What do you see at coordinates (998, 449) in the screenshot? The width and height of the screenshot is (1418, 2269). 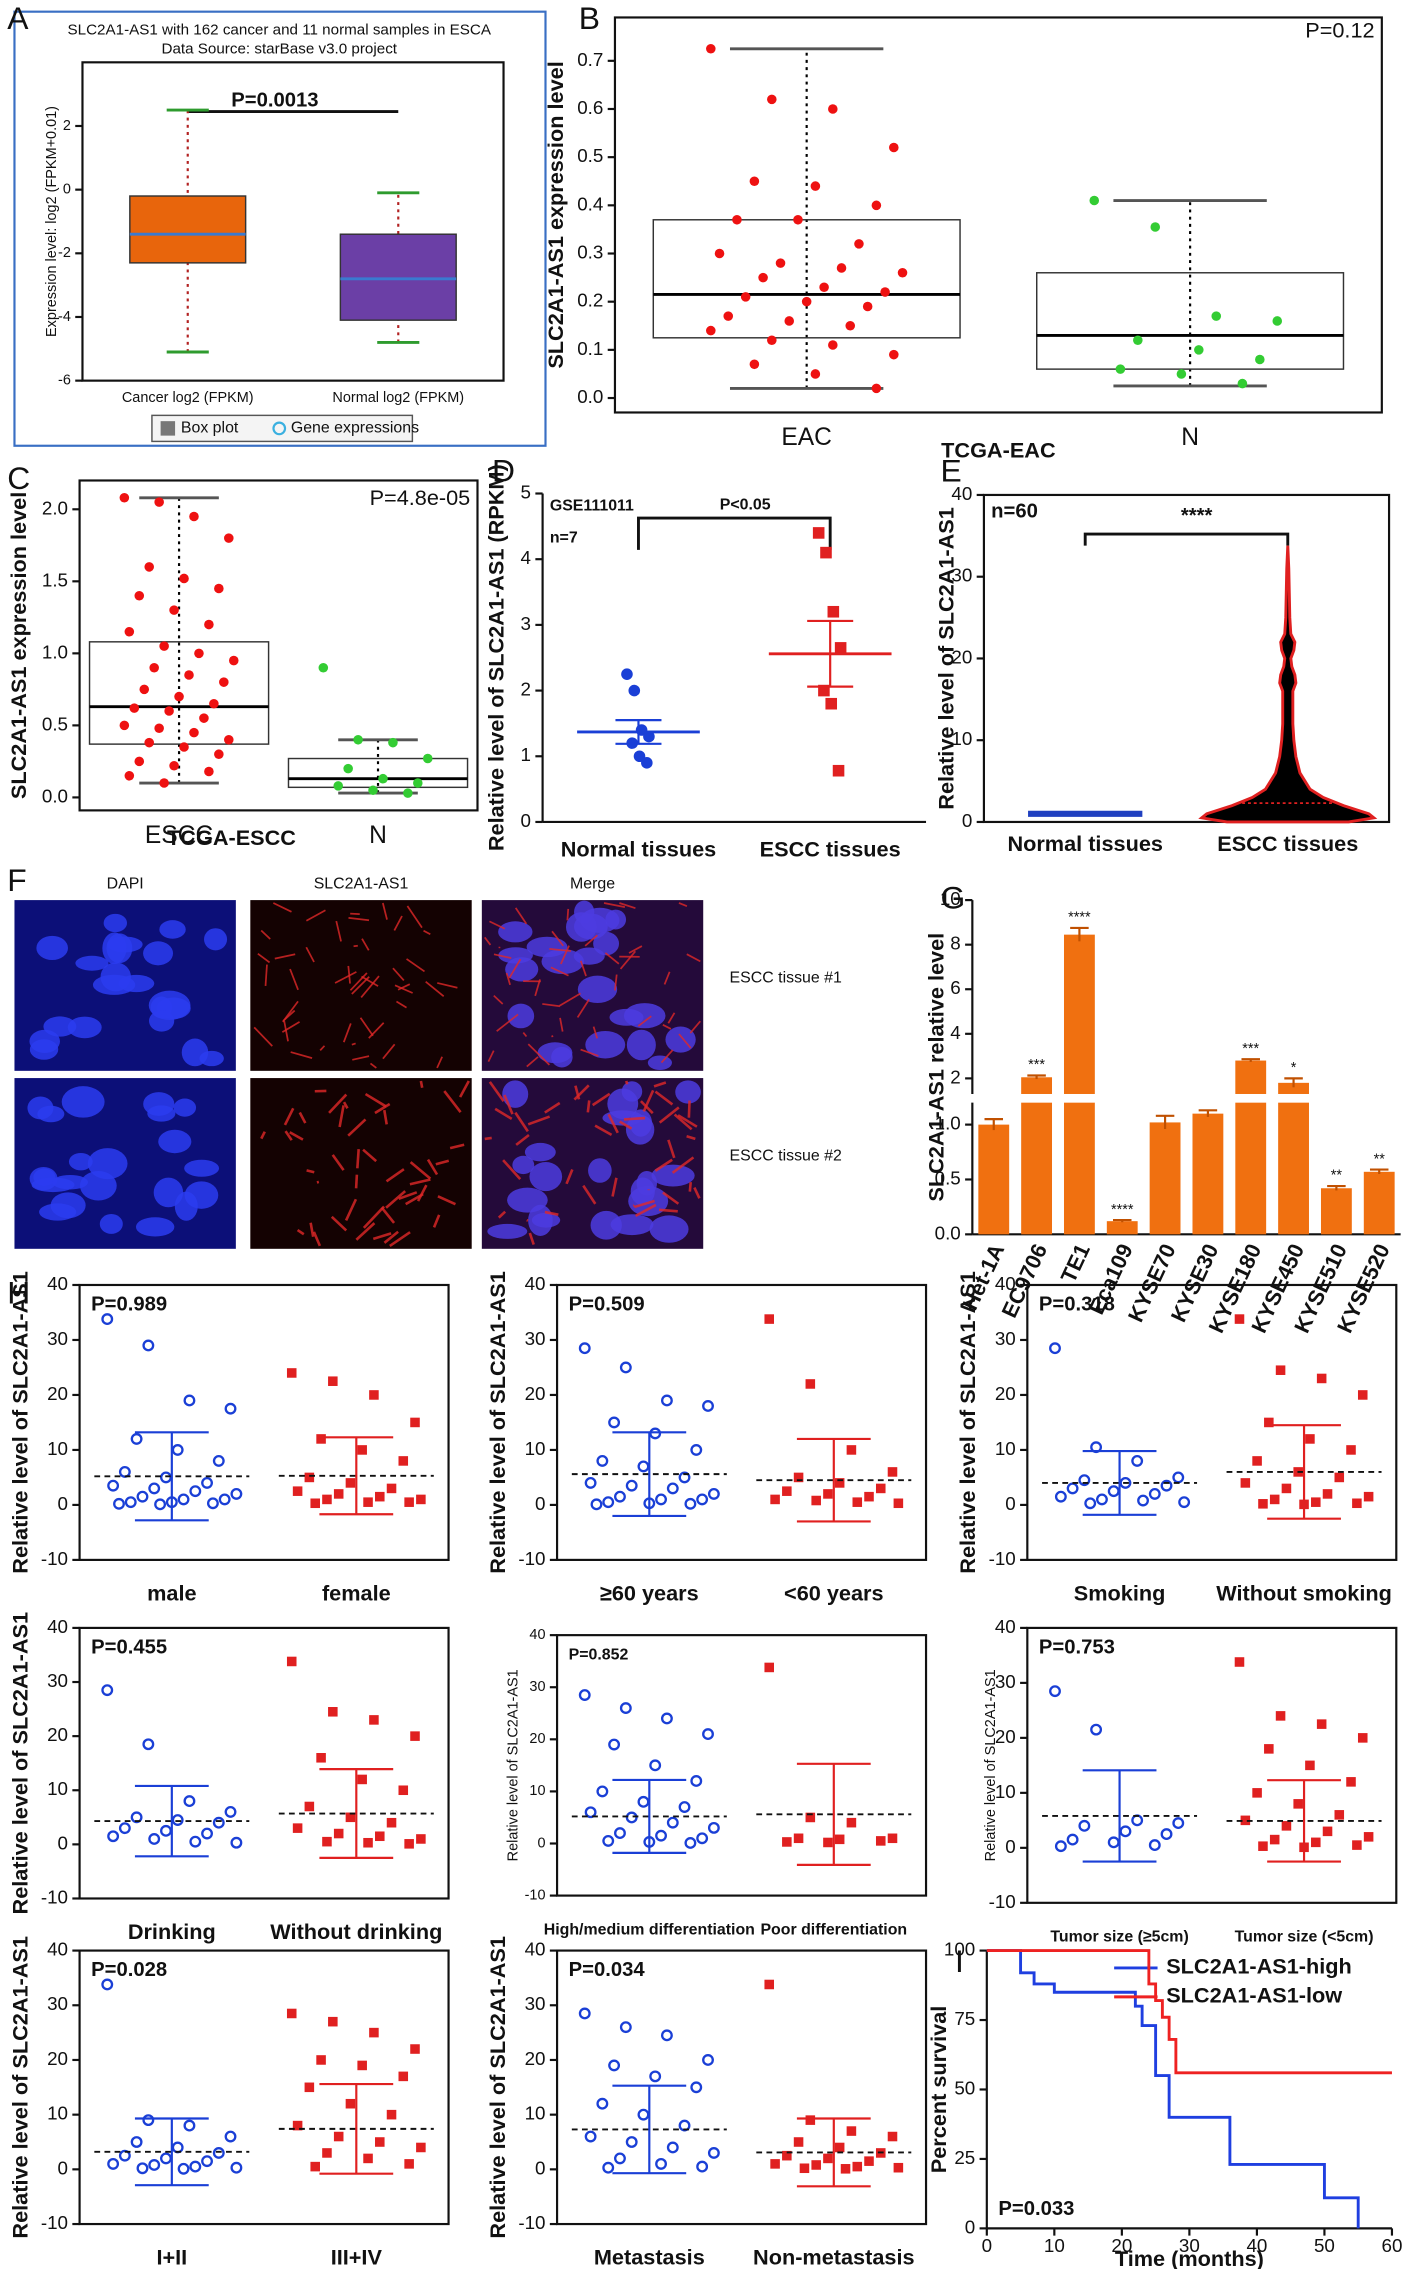 I see `x-axis-label: TCGA-EAC` at bounding box center [998, 449].